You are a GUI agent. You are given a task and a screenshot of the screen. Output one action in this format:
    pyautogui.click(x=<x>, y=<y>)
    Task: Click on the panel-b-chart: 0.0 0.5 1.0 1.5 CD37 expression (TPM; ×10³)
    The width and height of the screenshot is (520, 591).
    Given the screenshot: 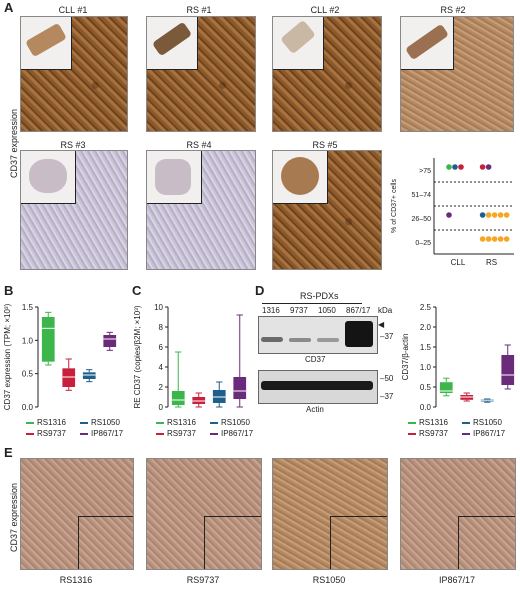 What is the action you would take?
    pyautogui.click(x=60, y=357)
    